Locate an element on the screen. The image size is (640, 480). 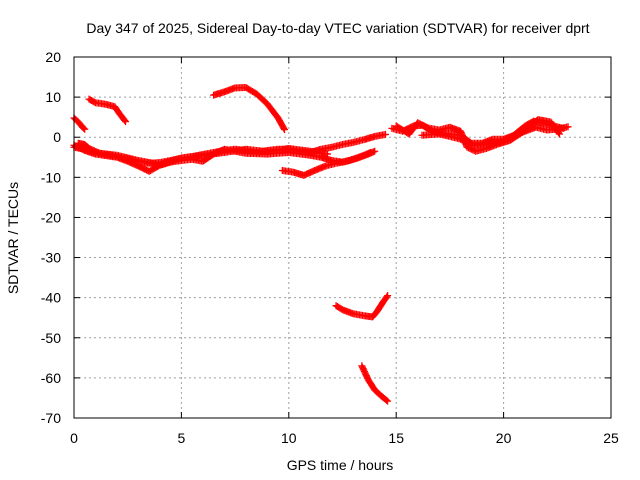
y-tick-label: -20 is located at coordinates (51, 217).